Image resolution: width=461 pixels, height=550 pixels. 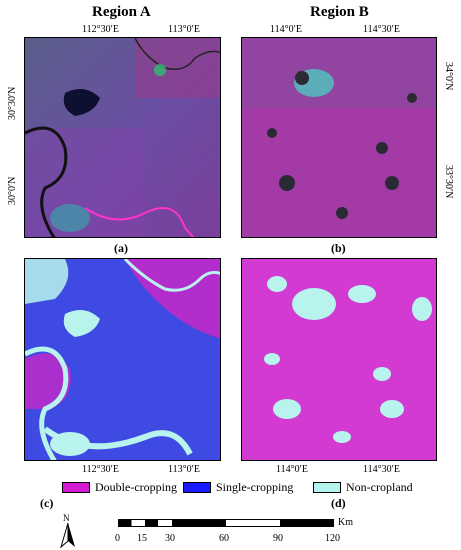 What do you see at coordinates (12, 190) in the screenshot?
I see `tick-a-left-2: 30°0′N` at bounding box center [12, 190].